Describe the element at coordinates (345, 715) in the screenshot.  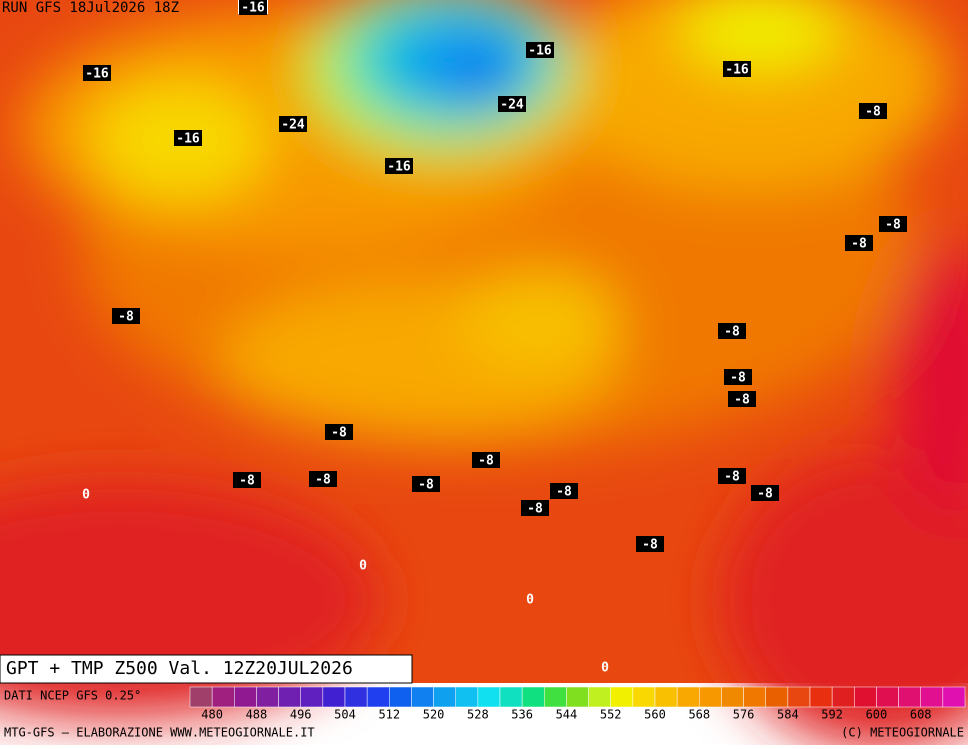
I see `colorbar-label: 504` at that location.